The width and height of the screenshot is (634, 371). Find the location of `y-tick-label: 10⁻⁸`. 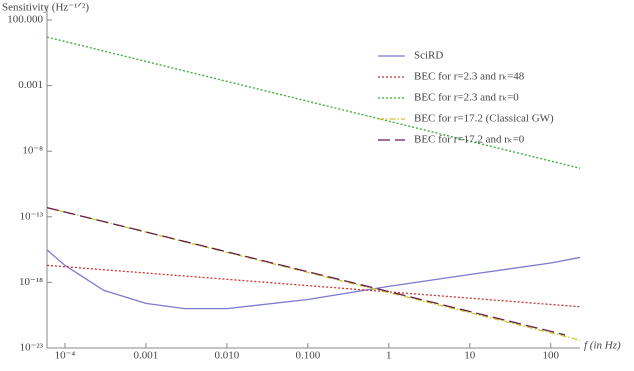

y-tick-label: 10⁻⁸ is located at coordinates (32, 151).